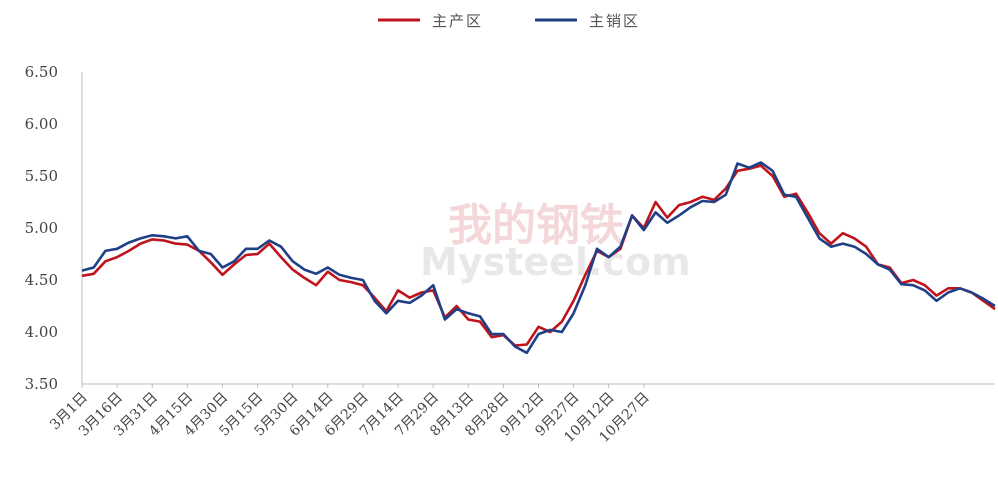  I want to click on y-tick-label: 3.50, so click(41, 384).